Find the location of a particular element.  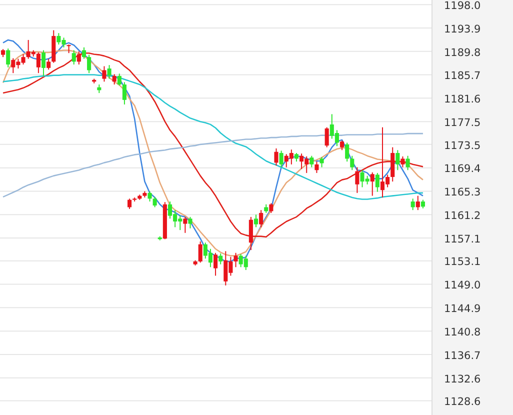

y-tick-label: 1140.8 is located at coordinates (462, 332).